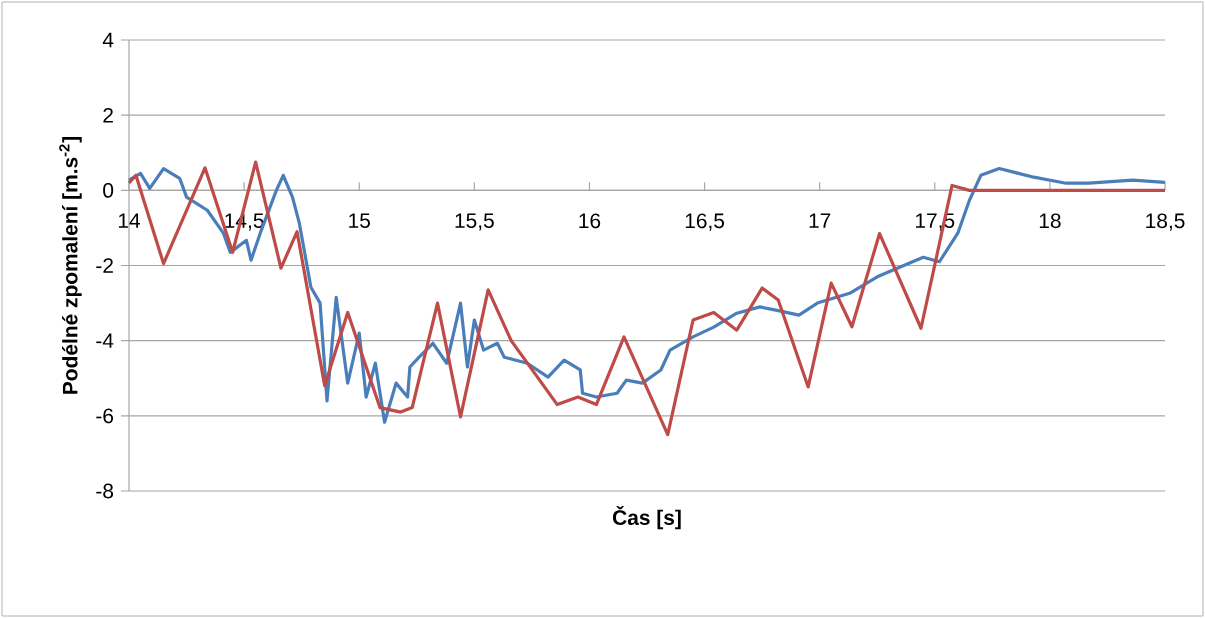  Describe the element at coordinates (108, 40) in the screenshot. I see `y-tick-label: 4` at that location.